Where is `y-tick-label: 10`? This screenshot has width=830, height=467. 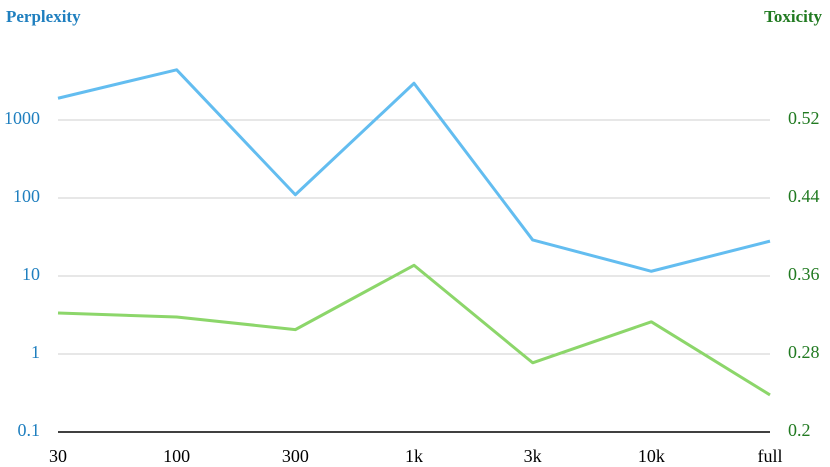 y-tick-label: 10 is located at coordinates (31, 274).